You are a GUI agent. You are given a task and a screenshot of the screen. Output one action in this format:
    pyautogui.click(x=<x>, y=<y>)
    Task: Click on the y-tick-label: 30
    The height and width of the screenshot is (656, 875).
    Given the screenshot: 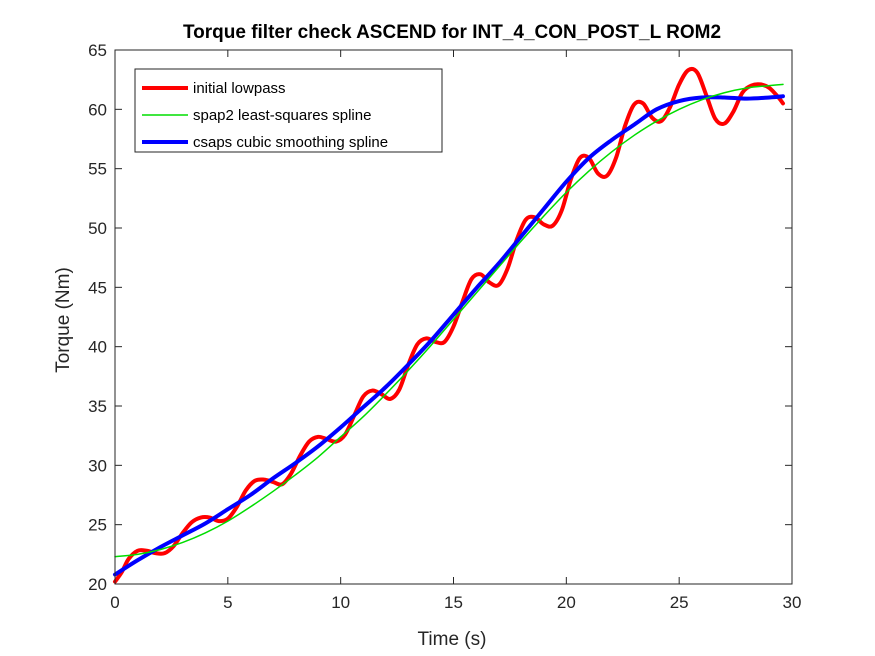 What is the action you would take?
    pyautogui.click(x=97, y=465)
    